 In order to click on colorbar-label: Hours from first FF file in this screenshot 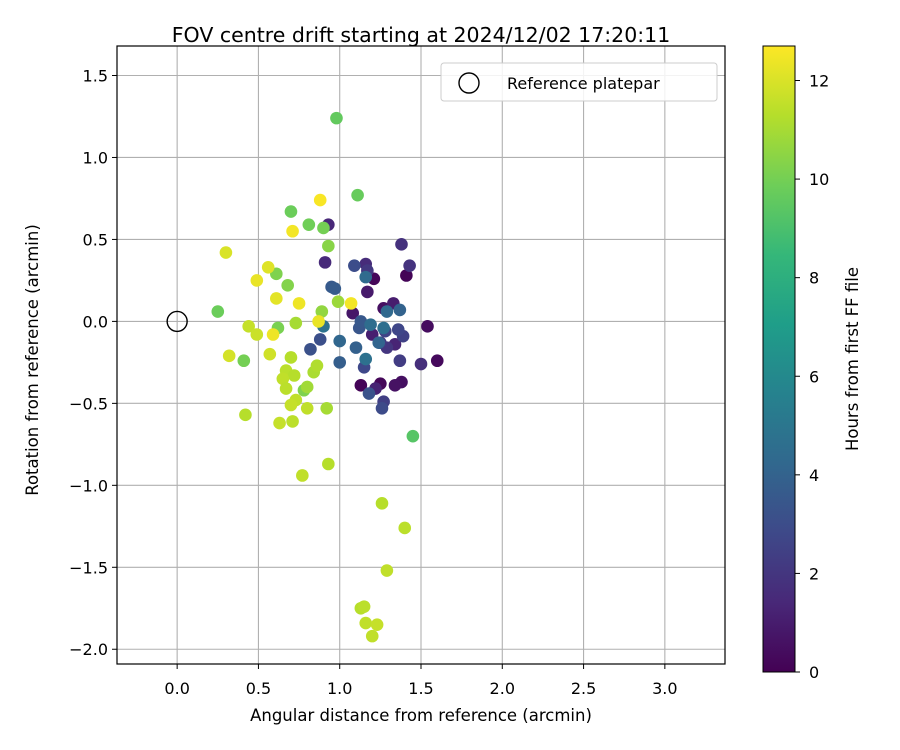, I will do `click(852, 359)`.